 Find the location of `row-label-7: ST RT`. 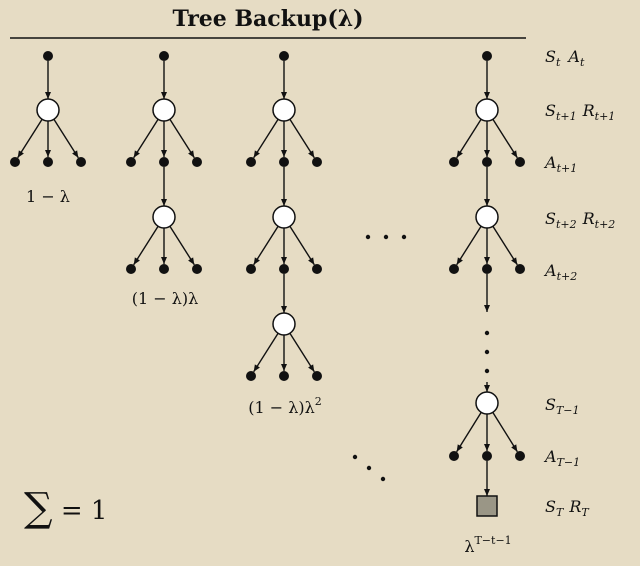

row-label-7: ST RT is located at coordinates (567, 508).